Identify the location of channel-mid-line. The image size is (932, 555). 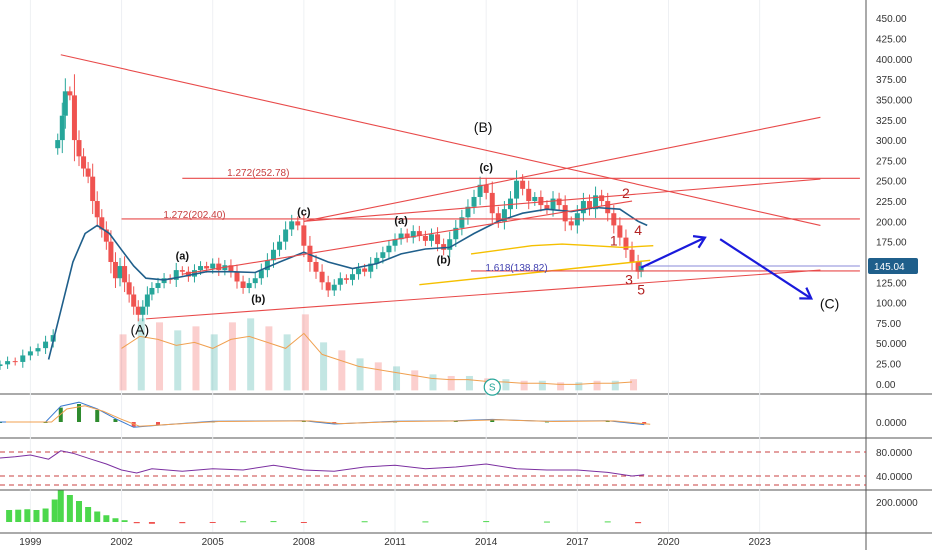
(562, 200).